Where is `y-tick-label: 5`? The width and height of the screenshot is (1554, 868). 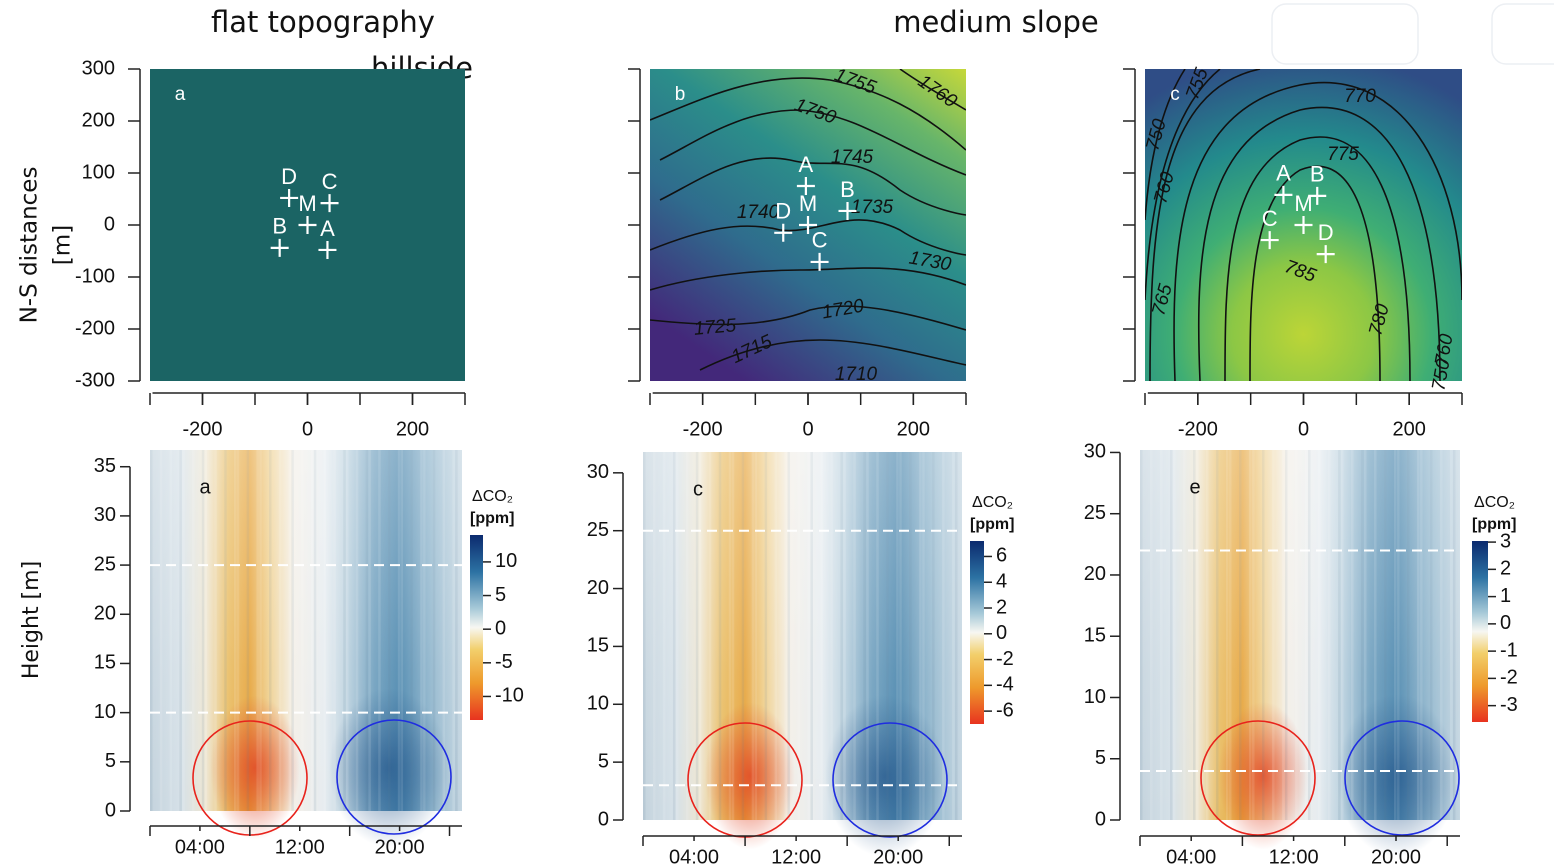
y-tick-label: 5 is located at coordinates (603, 761).